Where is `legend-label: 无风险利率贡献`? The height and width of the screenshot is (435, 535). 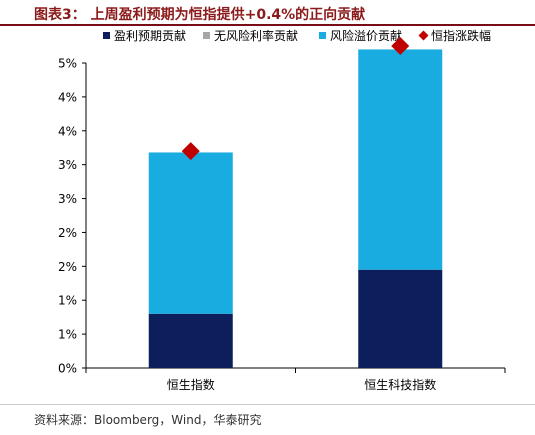 legend-label: 无风险利率贡献 is located at coordinates (256, 35).